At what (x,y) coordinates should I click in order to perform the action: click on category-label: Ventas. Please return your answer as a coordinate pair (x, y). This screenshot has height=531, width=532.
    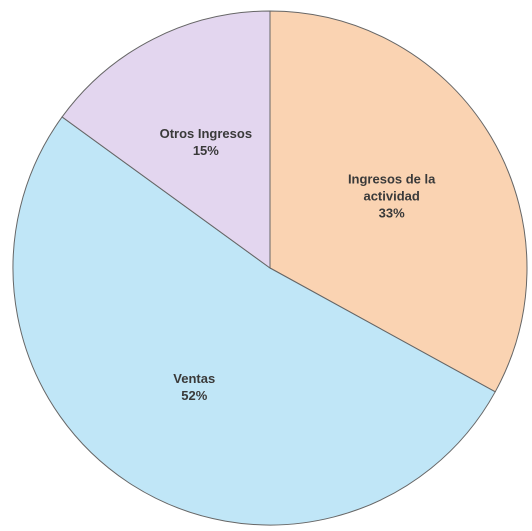
    Looking at the image, I should click on (194, 379).